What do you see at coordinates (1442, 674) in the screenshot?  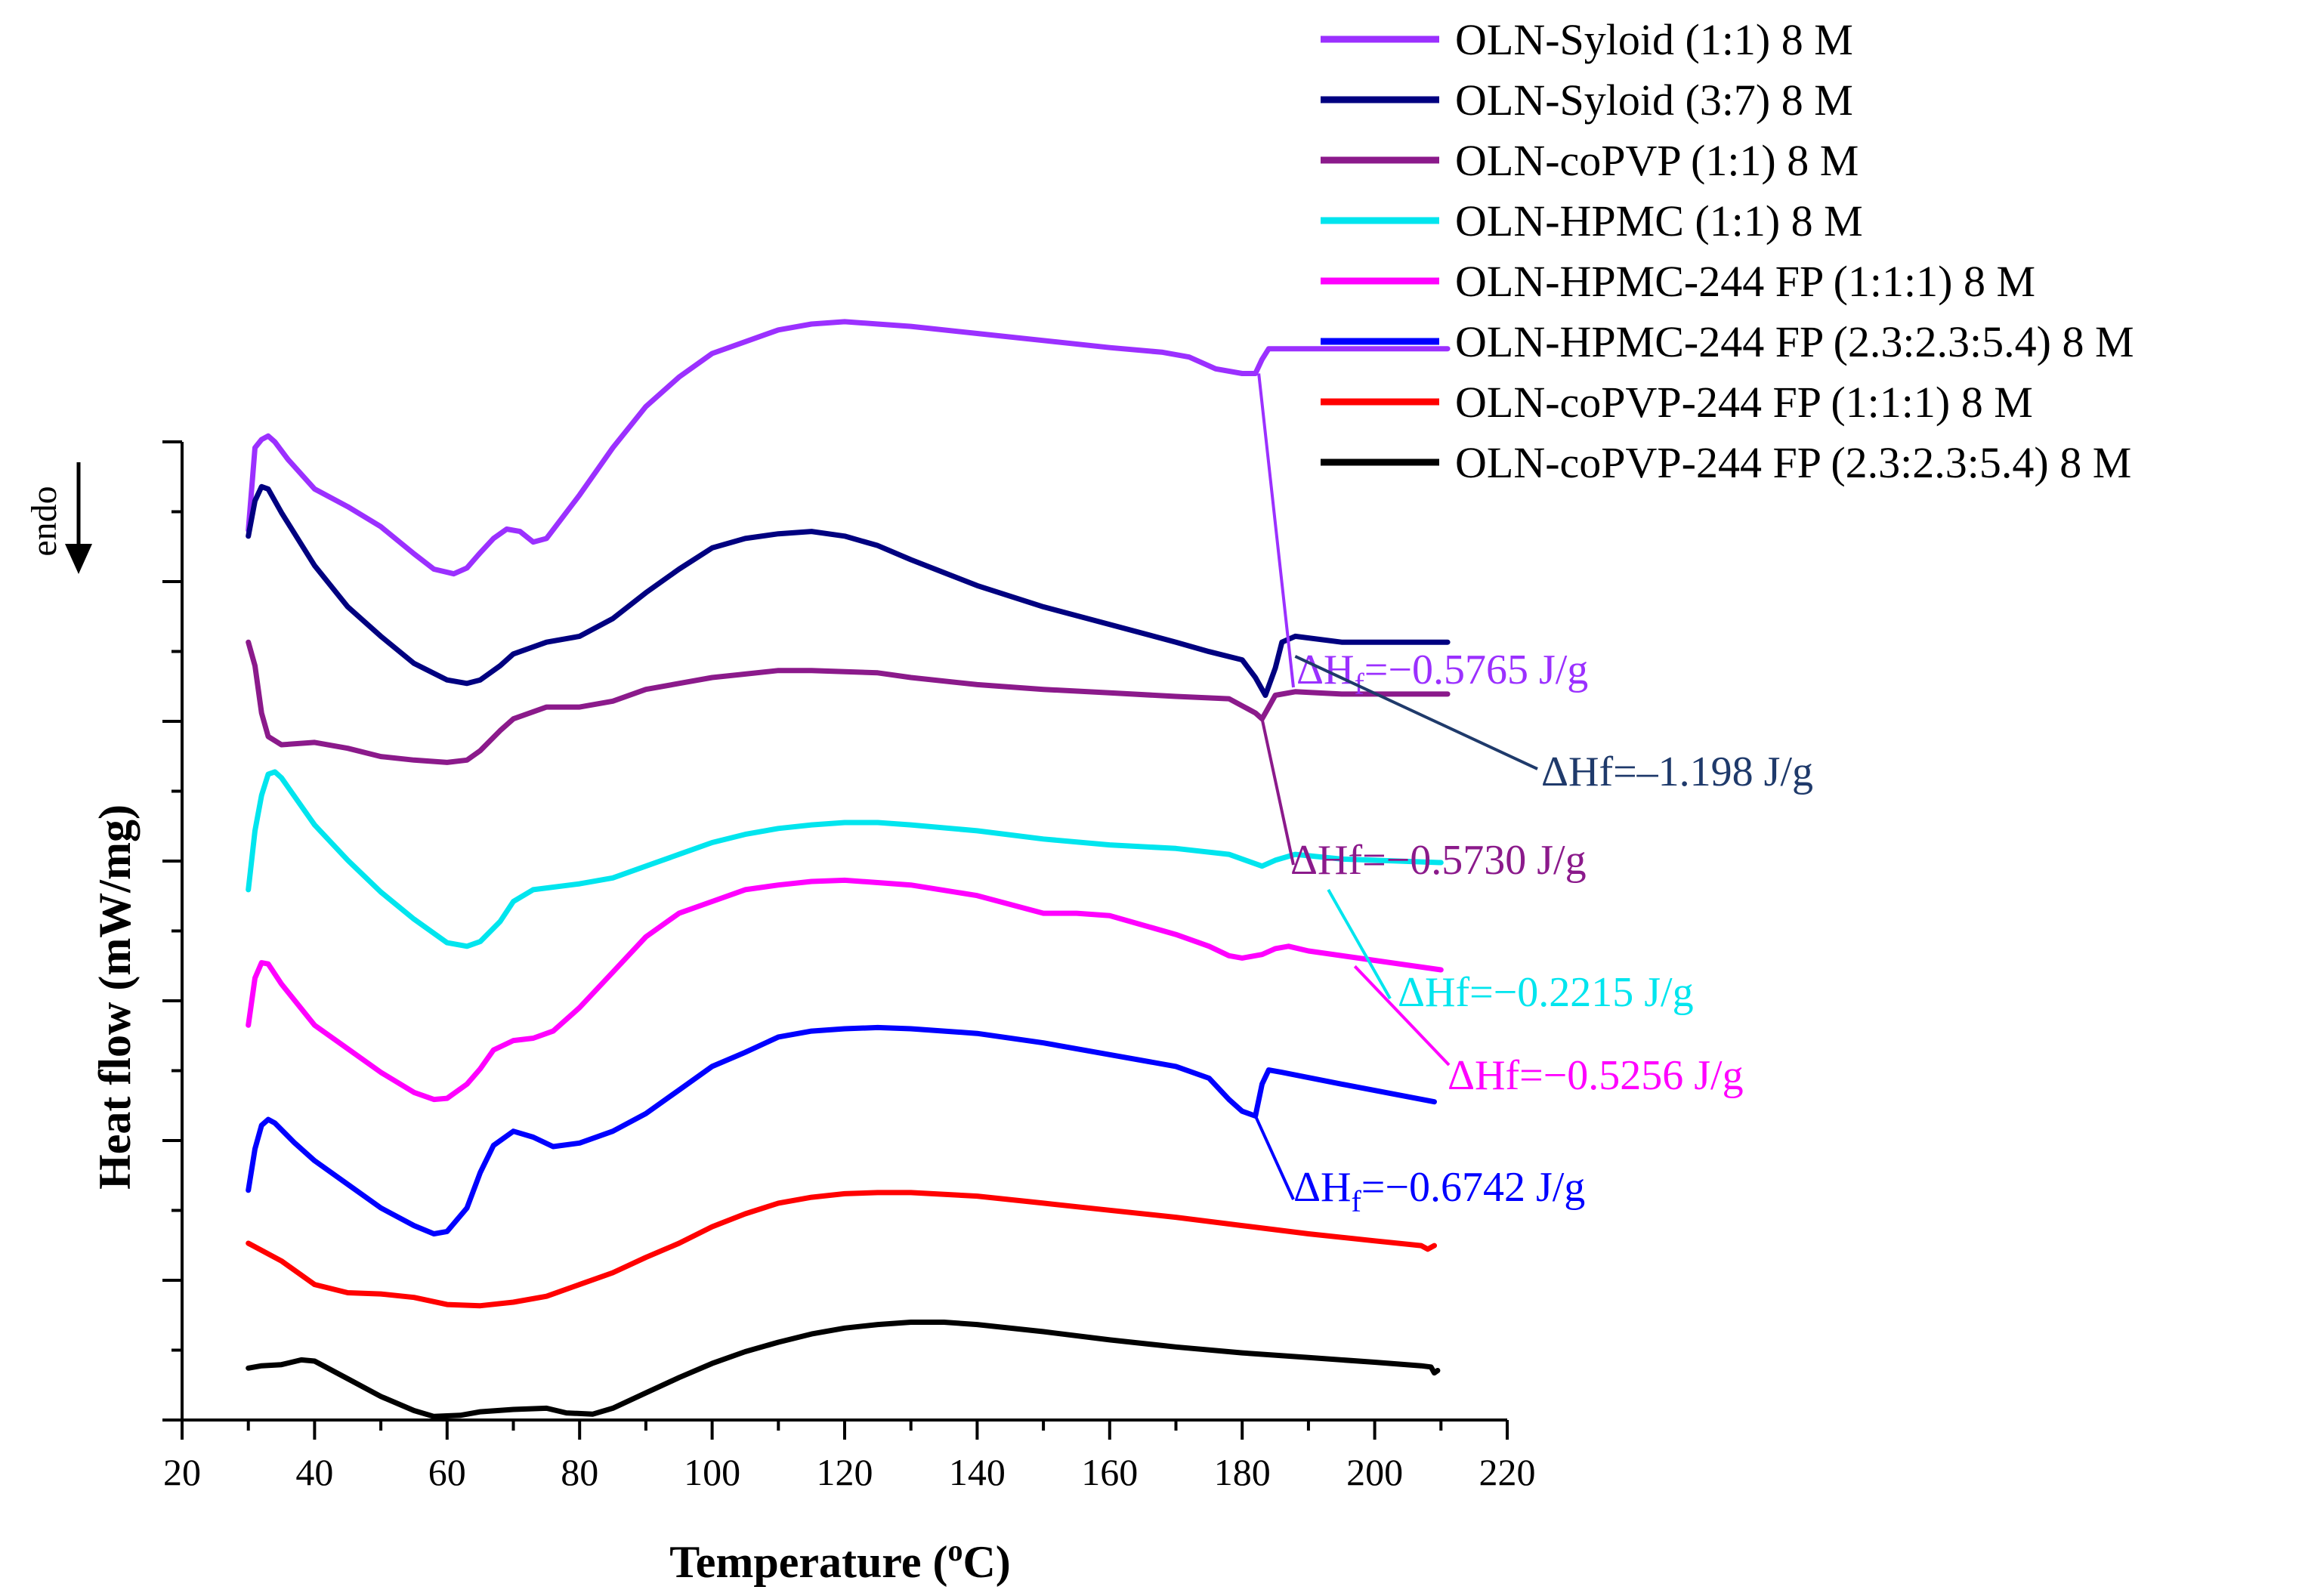 I see `annotation-label-1: ΔHf=−0.5765 J/g` at bounding box center [1442, 674].